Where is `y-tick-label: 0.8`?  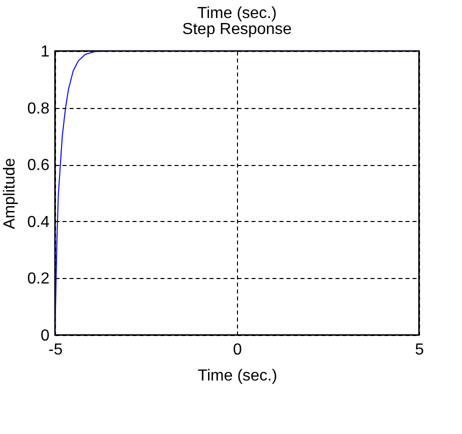
y-tick-label: 0.8 is located at coordinates (38, 109).